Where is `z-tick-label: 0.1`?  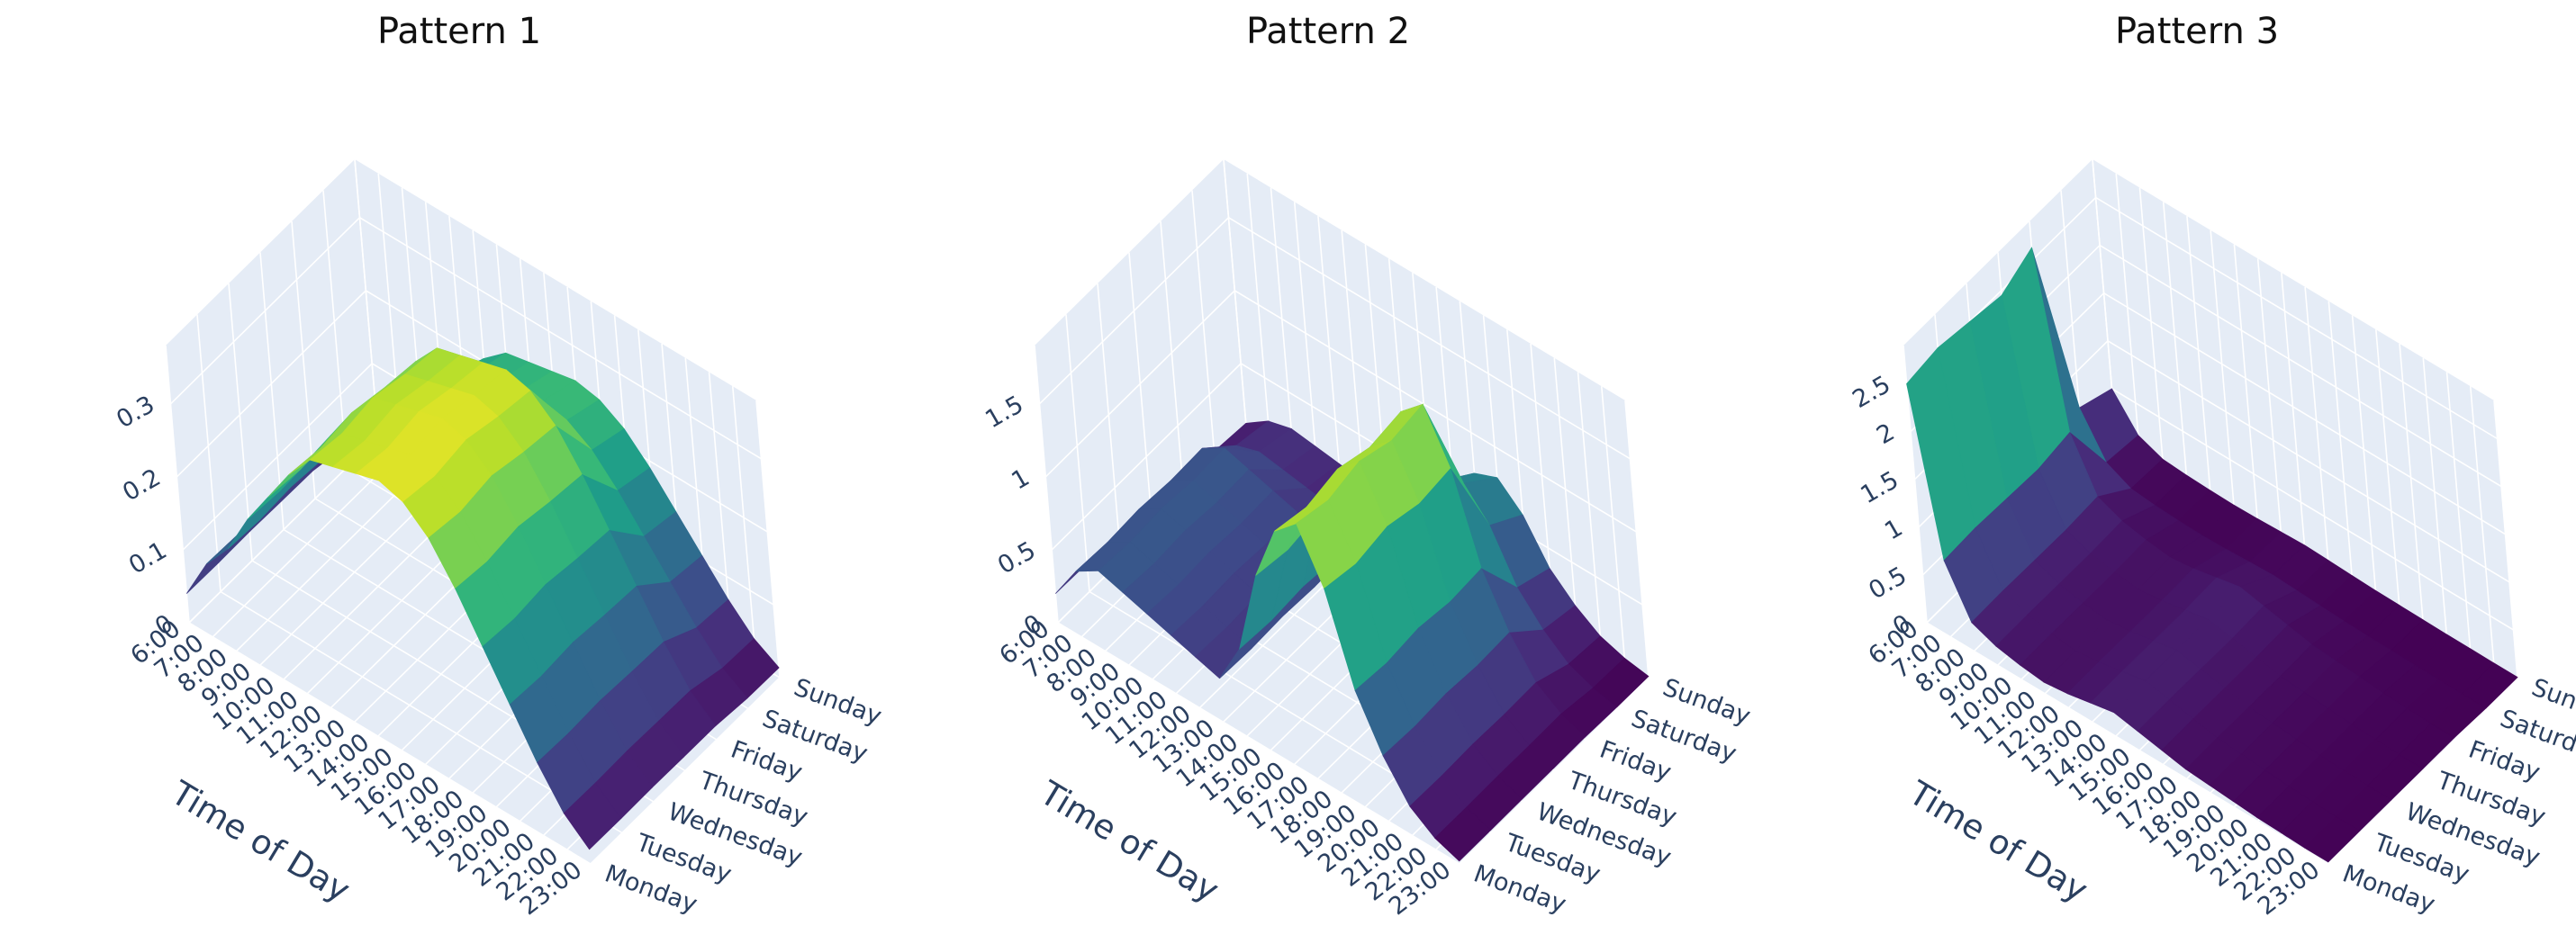
z-tick-label: 0.1 is located at coordinates (148, 558).